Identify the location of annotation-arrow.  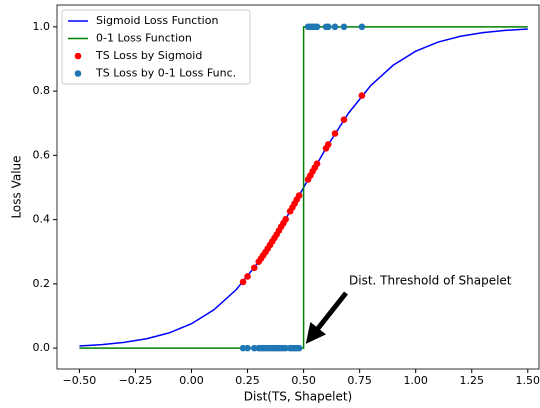
(326, 317).